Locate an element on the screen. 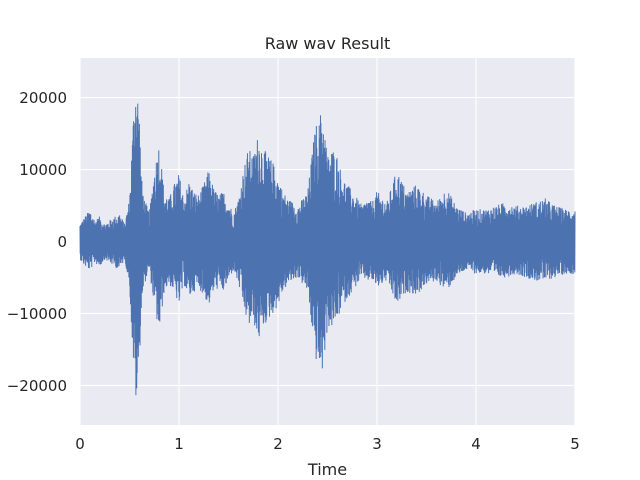 This screenshot has height=480, width=640. y-tick-label: −20000 is located at coordinates (37, 386).